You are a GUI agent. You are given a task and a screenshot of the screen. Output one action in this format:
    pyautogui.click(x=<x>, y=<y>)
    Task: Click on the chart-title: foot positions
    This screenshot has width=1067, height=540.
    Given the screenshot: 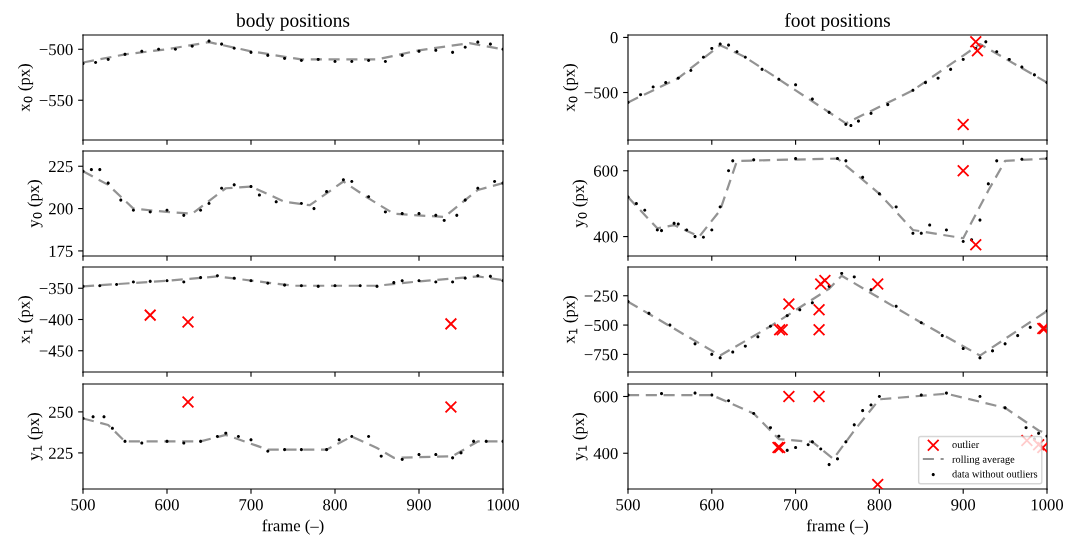 What is the action you would take?
    pyautogui.click(x=837, y=21)
    